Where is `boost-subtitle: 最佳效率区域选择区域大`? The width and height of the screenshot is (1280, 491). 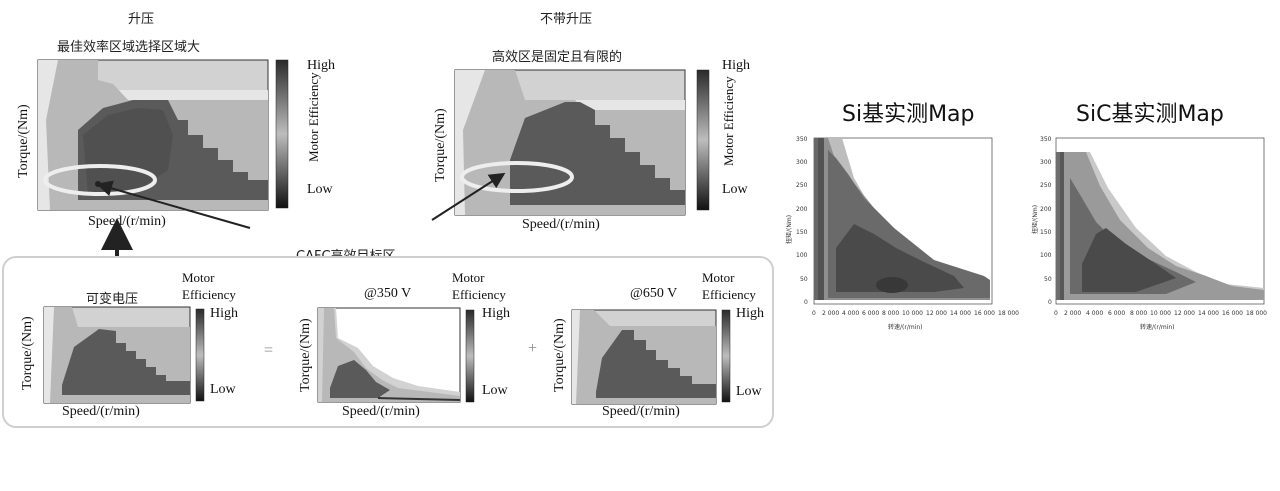
boost-subtitle: 最佳效率区域选择区域大 is located at coordinates (129, 47).